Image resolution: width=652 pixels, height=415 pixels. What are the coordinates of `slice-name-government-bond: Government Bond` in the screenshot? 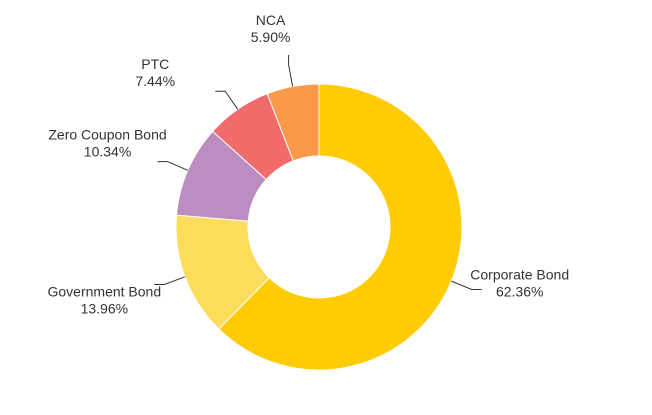 It's located at (105, 291).